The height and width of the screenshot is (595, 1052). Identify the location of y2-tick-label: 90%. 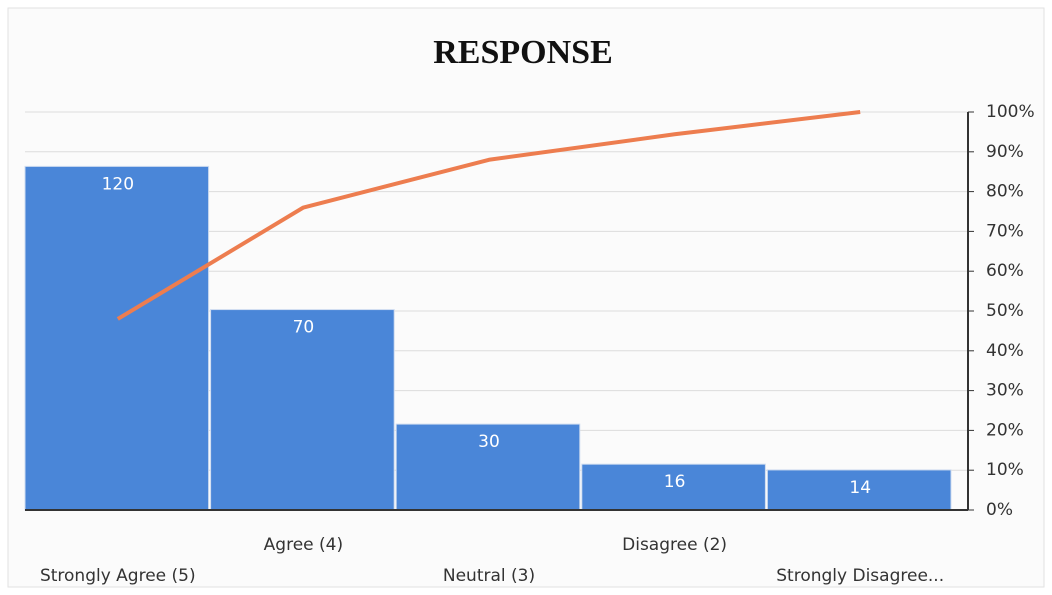
(1005, 152).